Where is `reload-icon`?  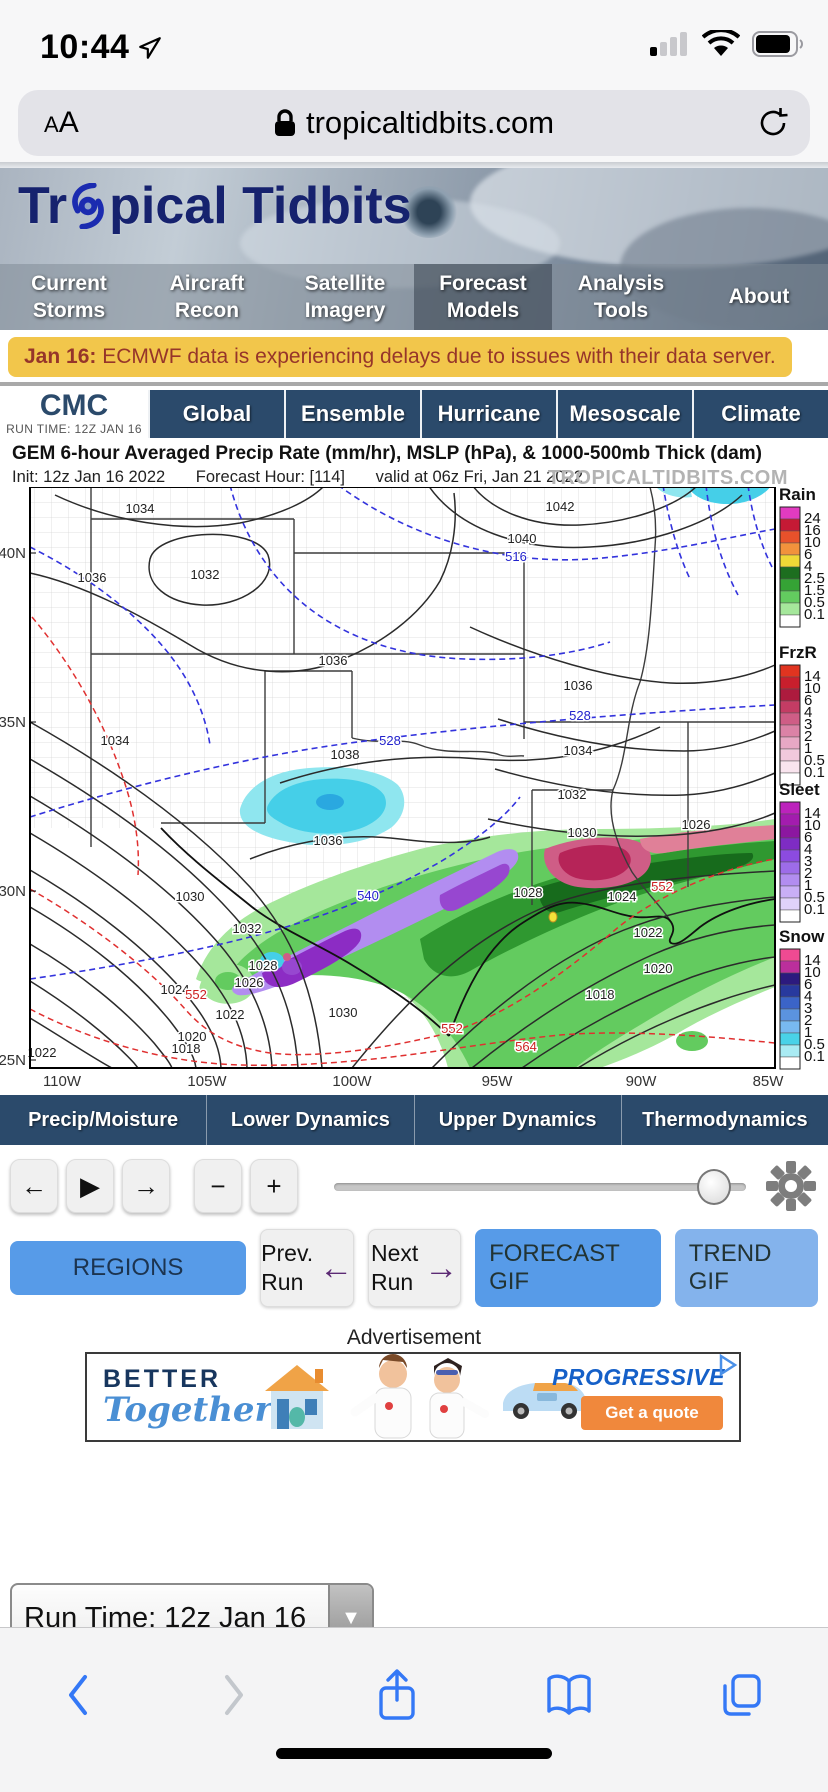 reload-icon is located at coordinates (773, 123).